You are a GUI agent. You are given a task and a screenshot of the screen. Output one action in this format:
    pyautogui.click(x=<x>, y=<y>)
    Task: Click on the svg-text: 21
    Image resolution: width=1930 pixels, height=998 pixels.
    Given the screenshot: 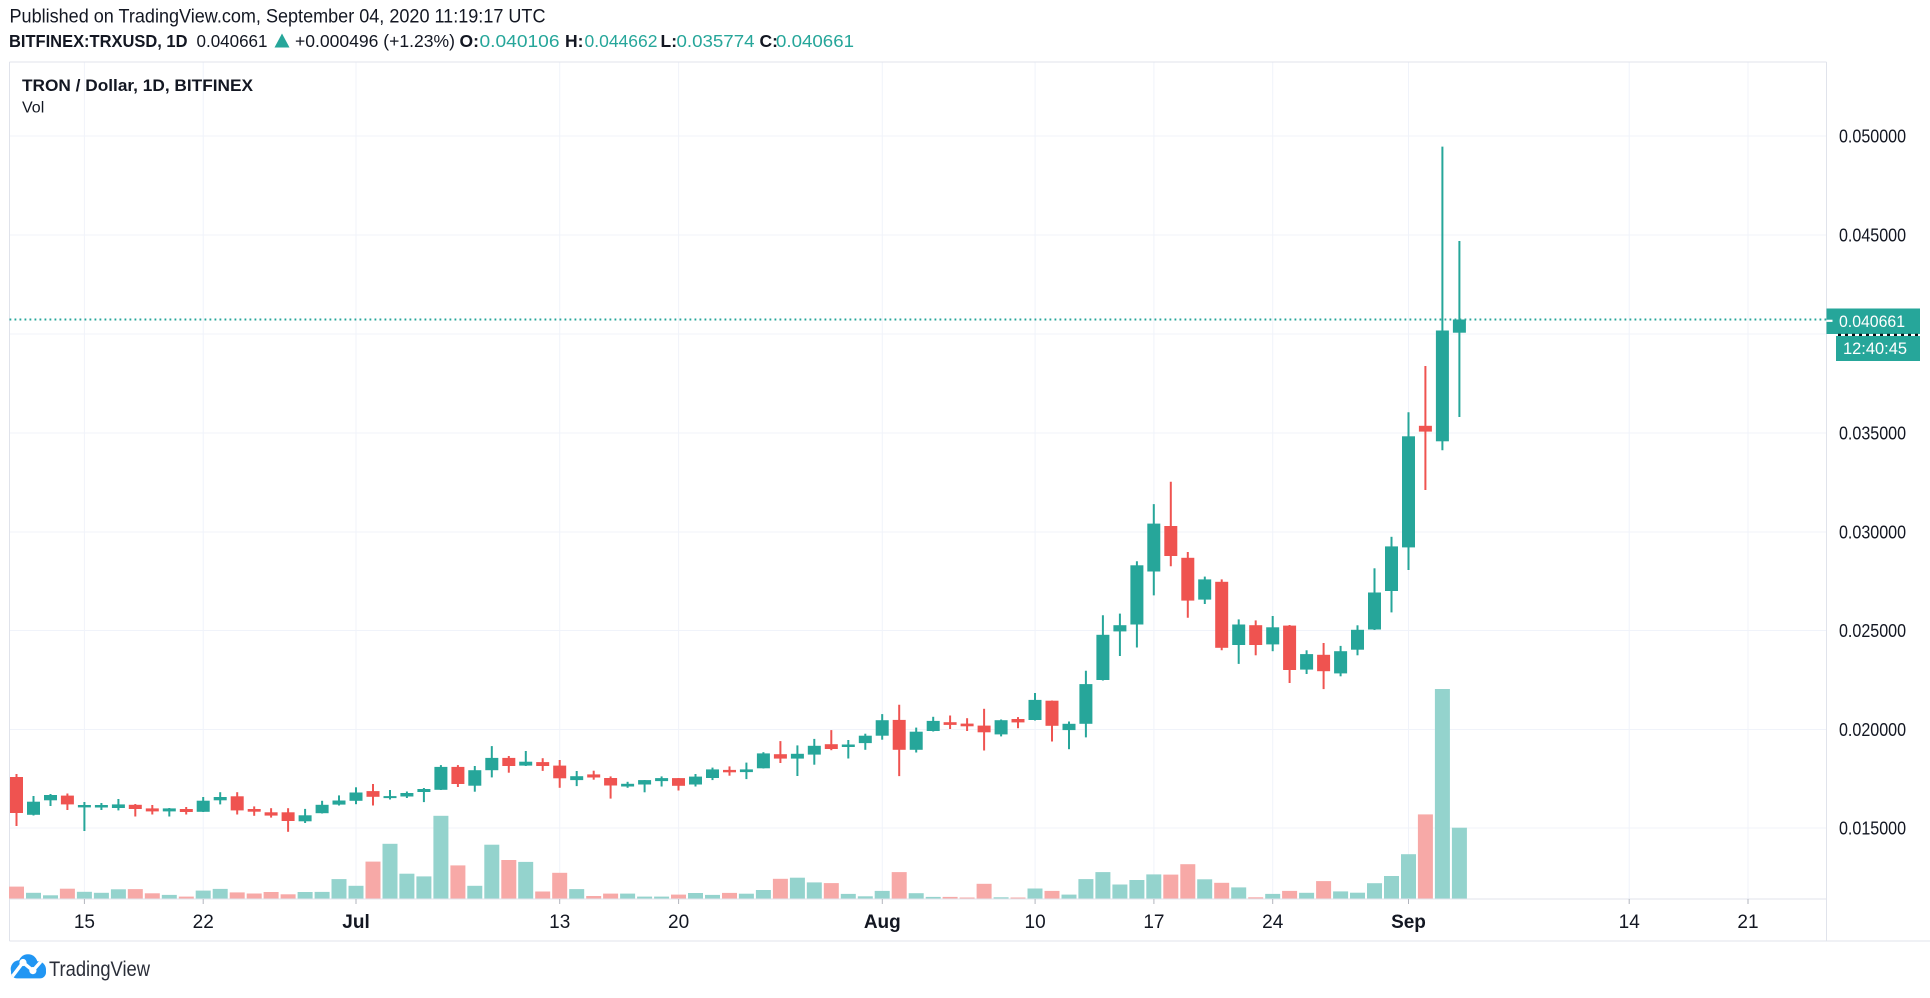 What is the action you would take?
    pyautogui.click(x=1747, y=922)
    